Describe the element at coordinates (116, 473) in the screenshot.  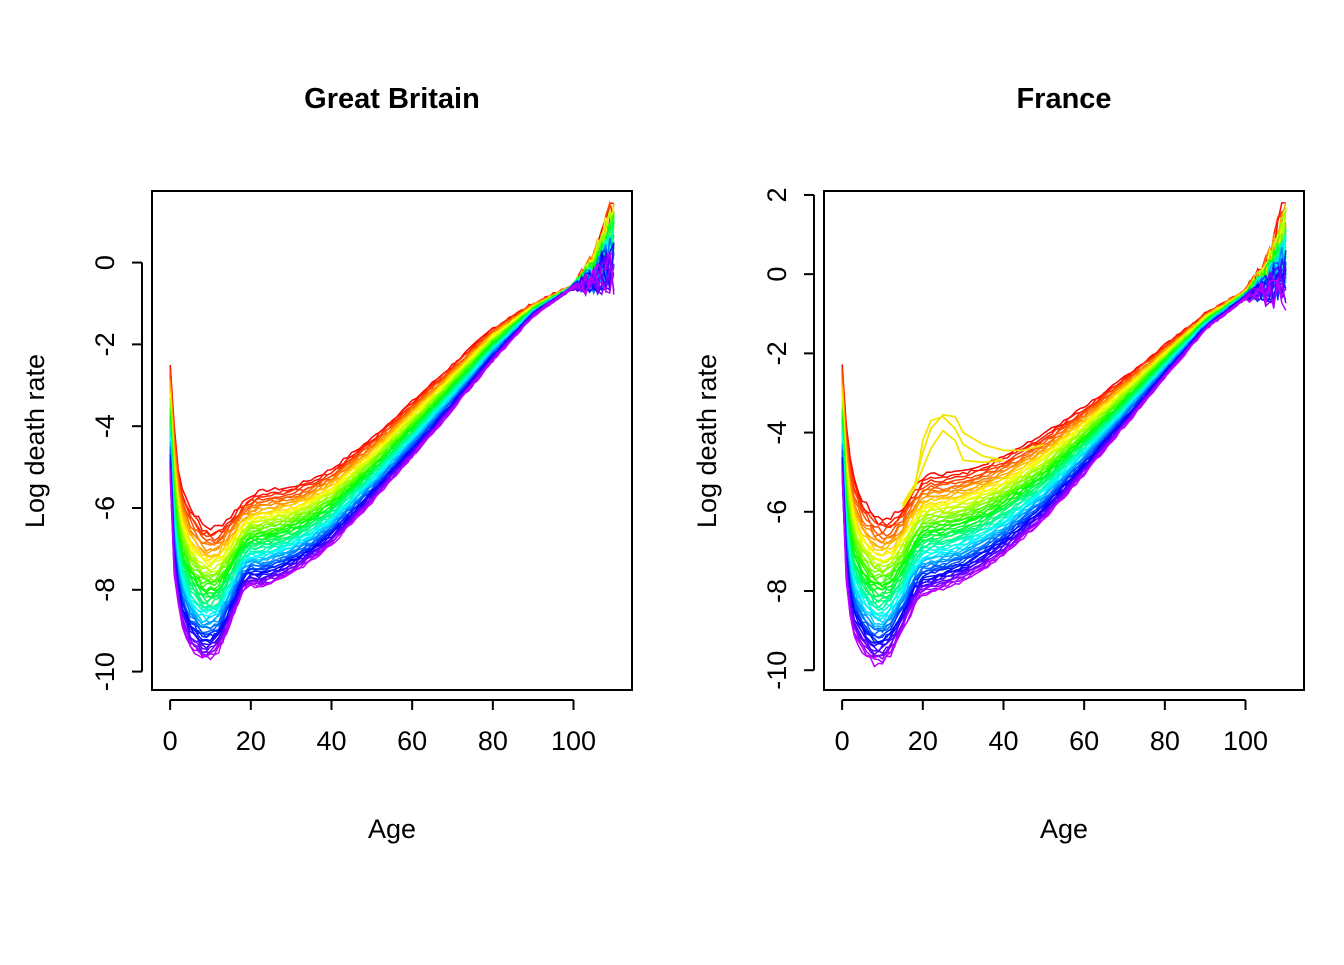
I see `y-axis: -10 -8 -6 -4 -2 0` at that location.